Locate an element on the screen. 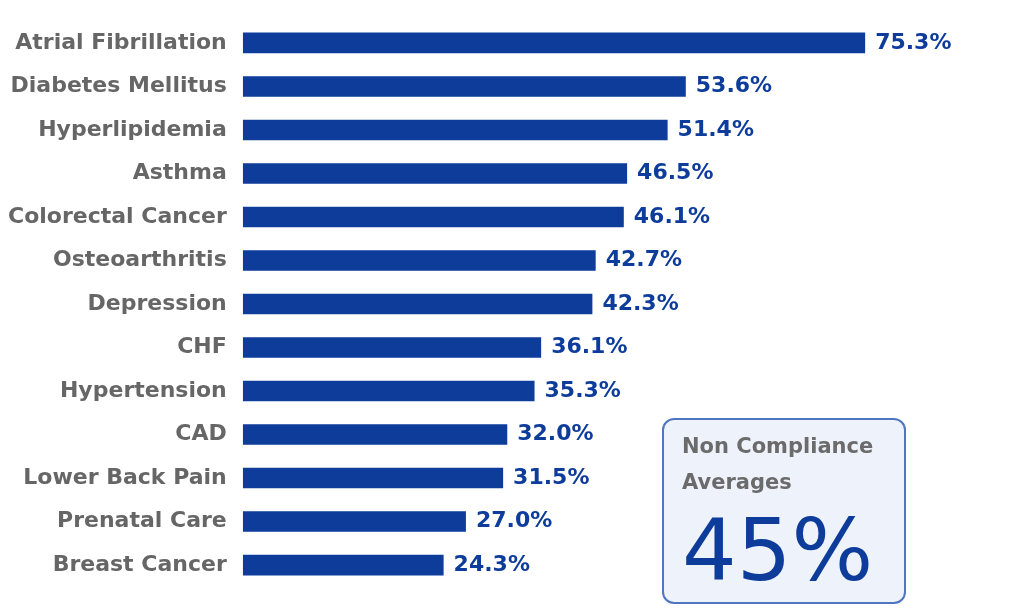 This screenshot has height=608, width=1014. data-label: 46.5% is located at coordinates (675, 172).